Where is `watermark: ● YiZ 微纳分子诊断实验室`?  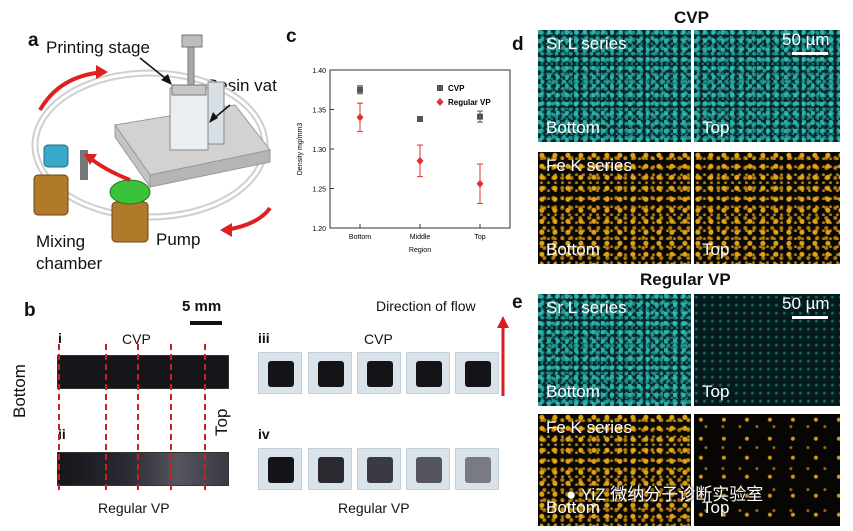
watermark: ● YiZ 微纳分子诊断实验室 is located at coordinates (665, 494).